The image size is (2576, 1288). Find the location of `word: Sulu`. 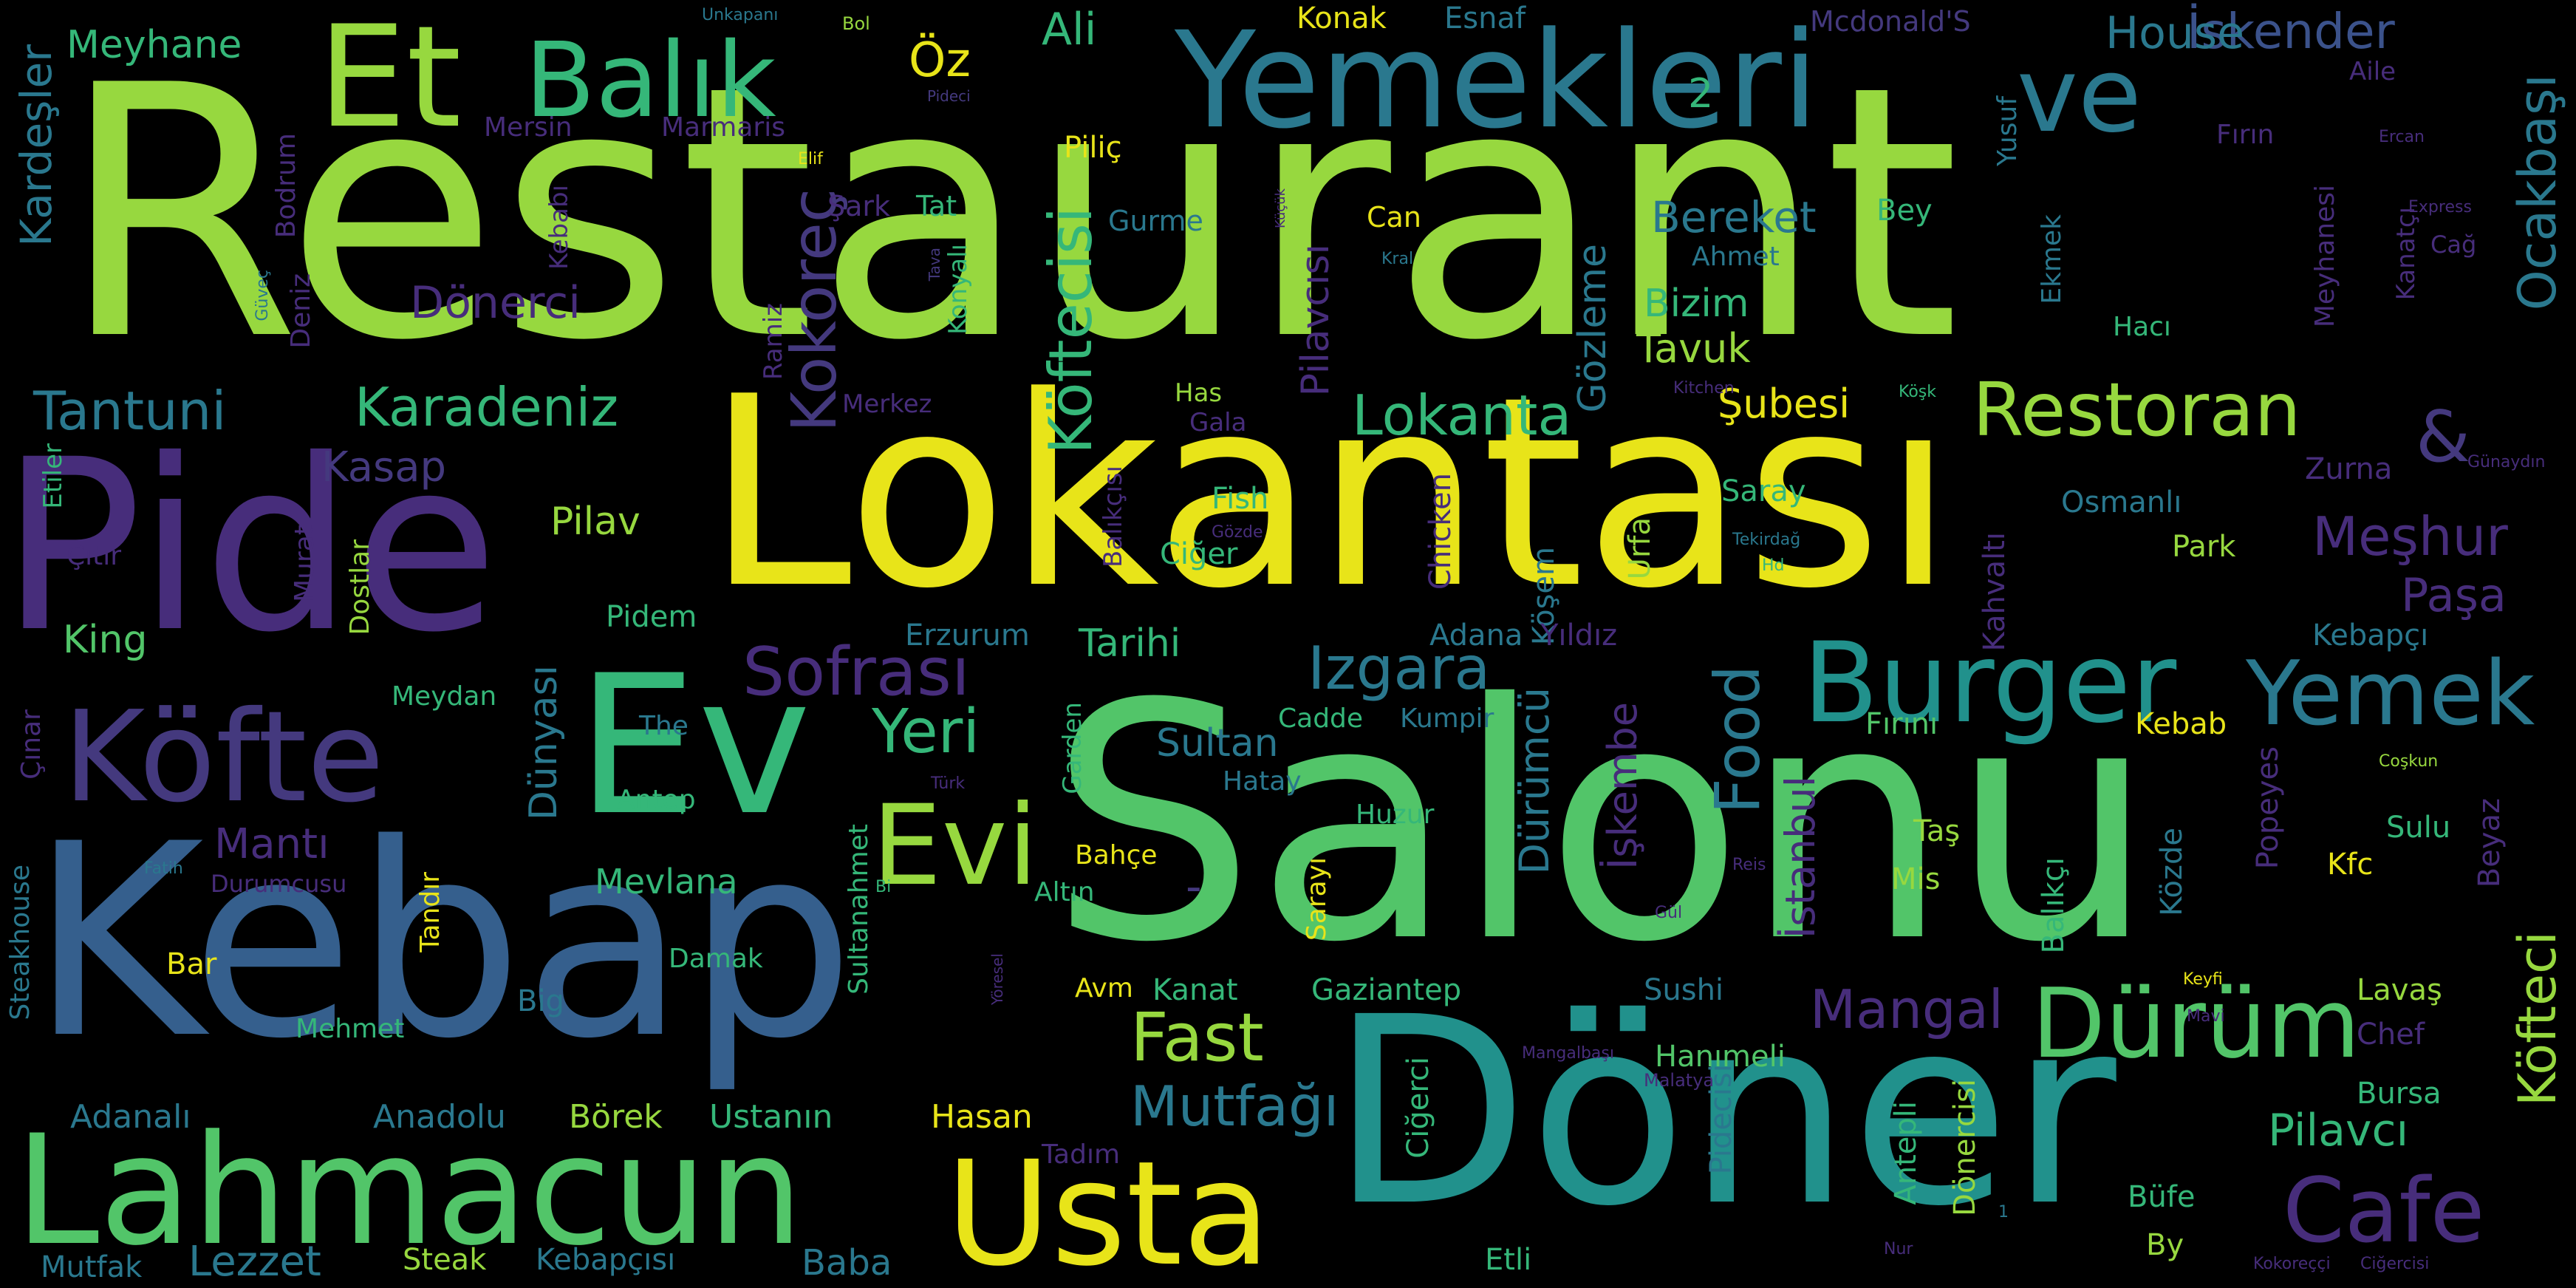

word: Sulu is located at coordinates (2418, 828).